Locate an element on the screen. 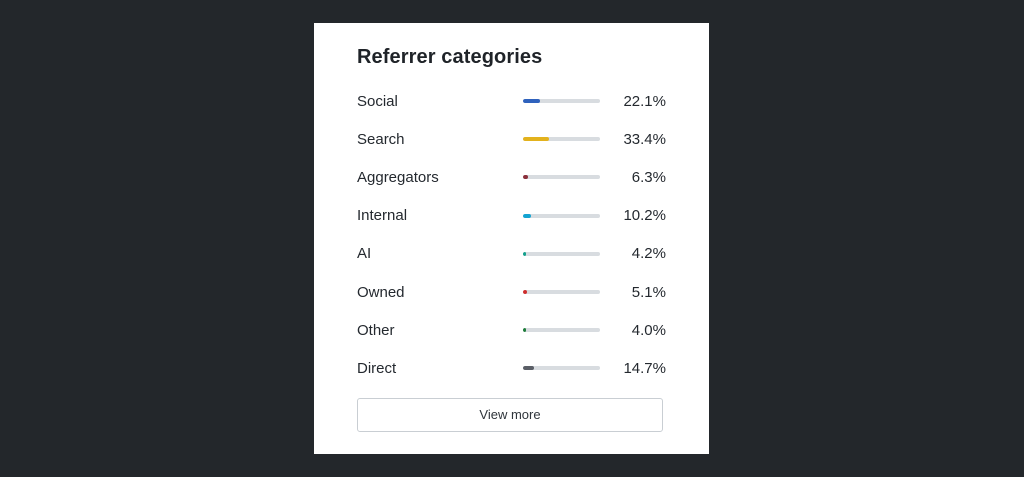 The image size is (1024, 477). category-label: Aggregators is located at coordinates (398, 177).